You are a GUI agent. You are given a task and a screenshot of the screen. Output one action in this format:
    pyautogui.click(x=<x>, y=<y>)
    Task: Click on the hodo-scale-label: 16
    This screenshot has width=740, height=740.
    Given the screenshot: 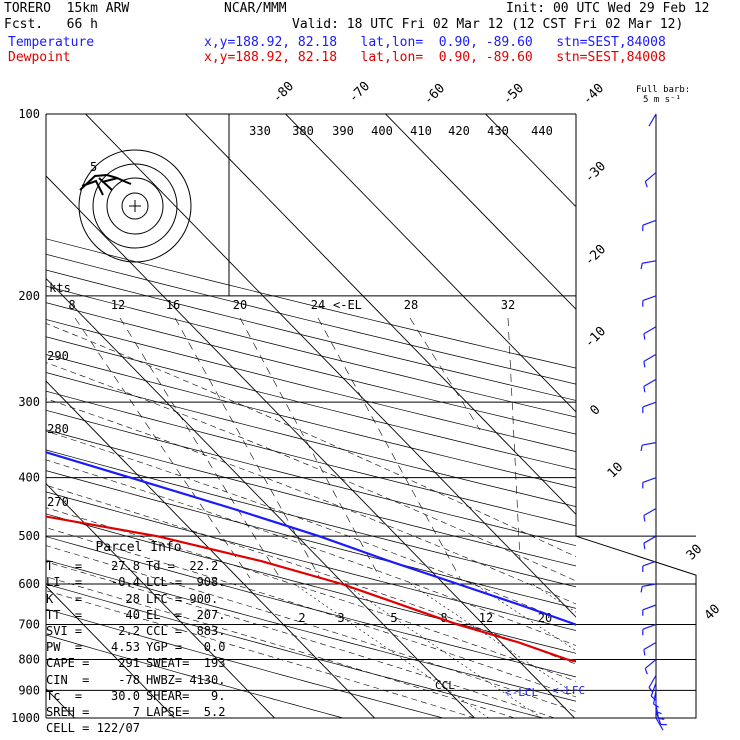 What is the action you would take?
    pyautogui.click(x=173, y=305)
    